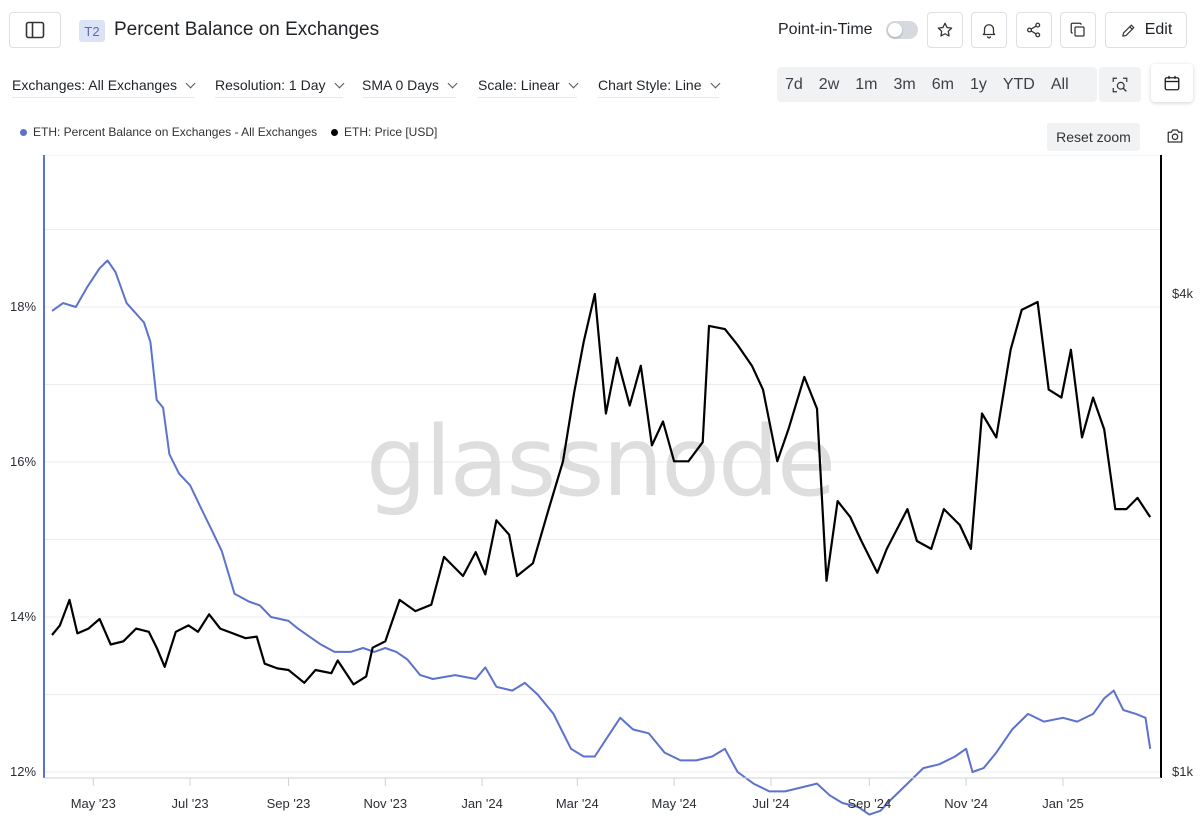 Image resolution: width=1200 pixels, height=825 pixels. Describe the element at coordinates (385, 803) in the screenshot. I see `x-tick-label: Nov '23` at that location.